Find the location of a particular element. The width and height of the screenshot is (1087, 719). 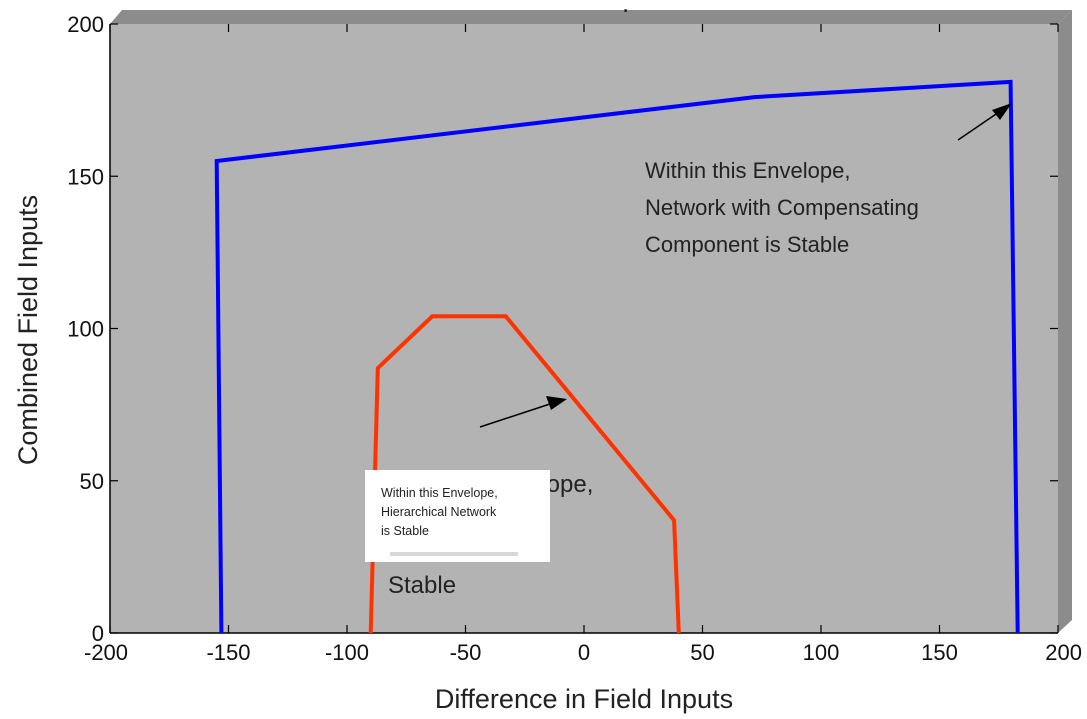

arrow-red-annotation is located at coordinates (523, 412).